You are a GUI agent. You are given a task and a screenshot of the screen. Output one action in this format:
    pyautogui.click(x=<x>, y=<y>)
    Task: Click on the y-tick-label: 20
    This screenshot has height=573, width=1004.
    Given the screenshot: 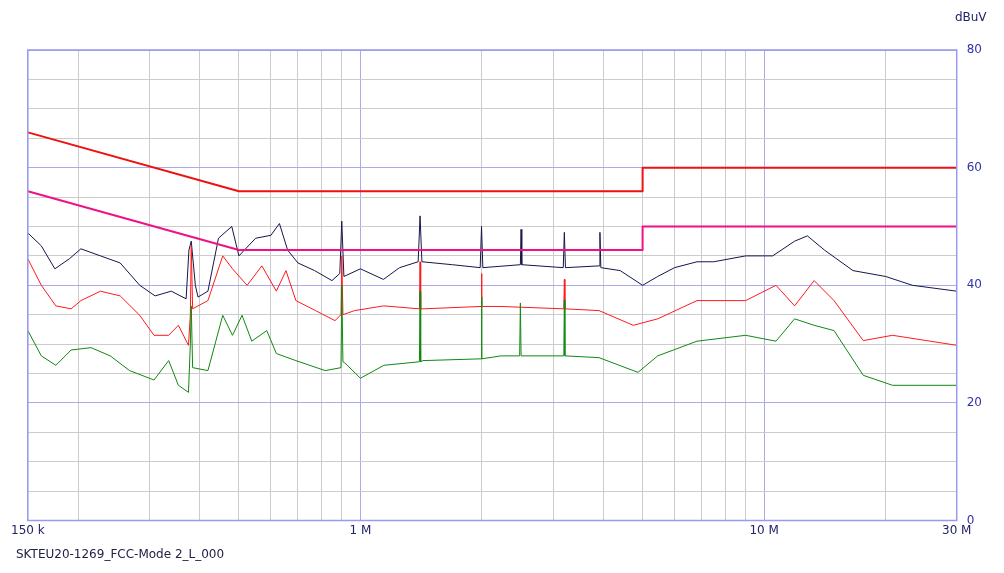 What is the action you would take?
    pyautogui.click(x=974, y=402)
    